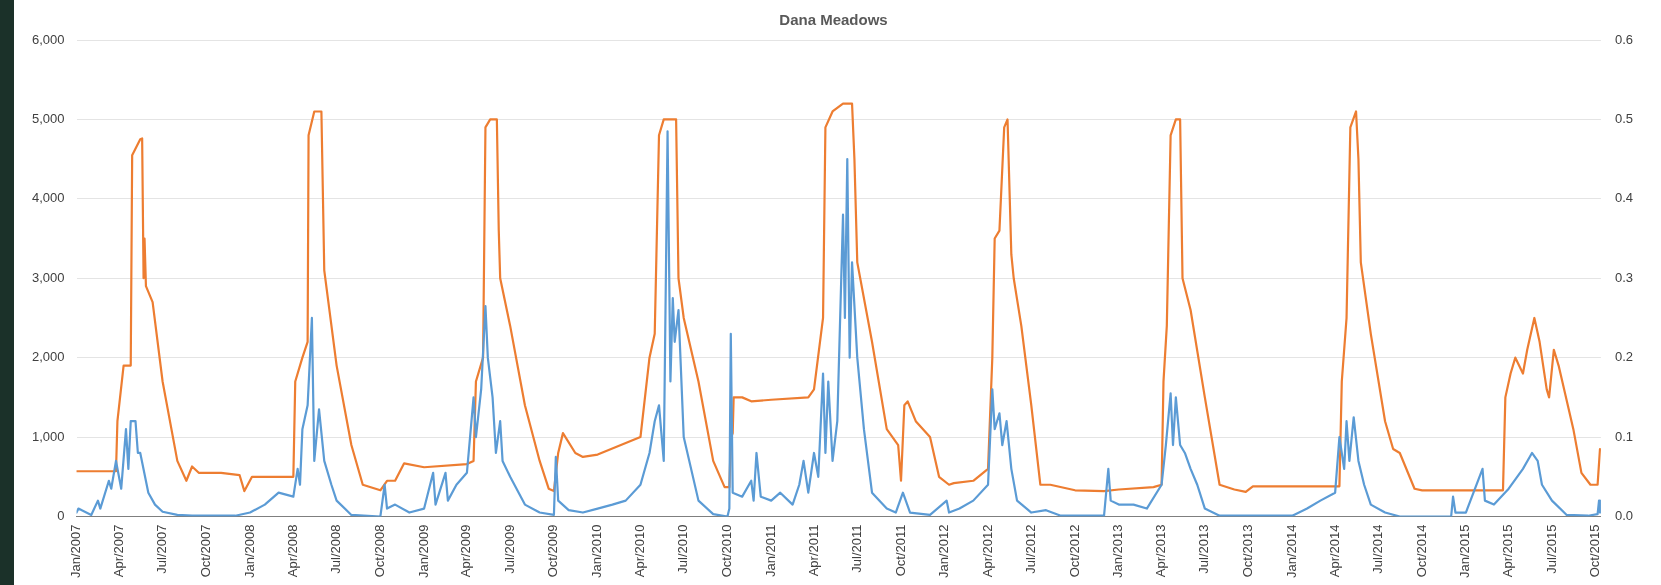 This screenshot has height=585, width=1661. I want to click on x-tick-label: Jul/2009, so click(509, 549).